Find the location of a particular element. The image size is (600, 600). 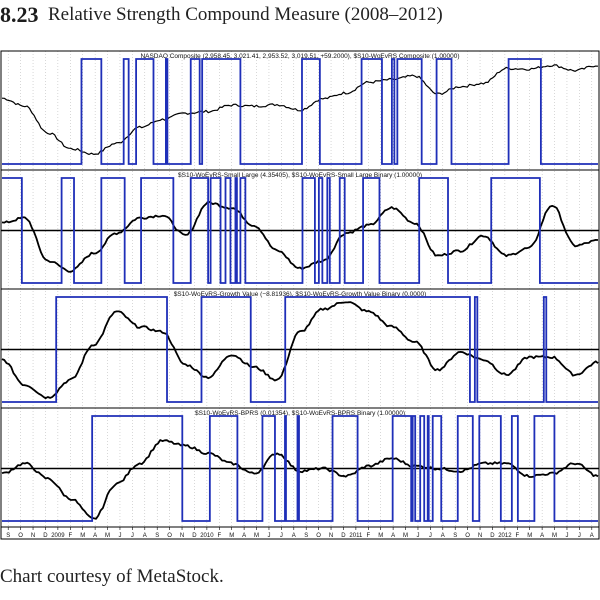

line-series-bprs is located at coordinates (300, 479).